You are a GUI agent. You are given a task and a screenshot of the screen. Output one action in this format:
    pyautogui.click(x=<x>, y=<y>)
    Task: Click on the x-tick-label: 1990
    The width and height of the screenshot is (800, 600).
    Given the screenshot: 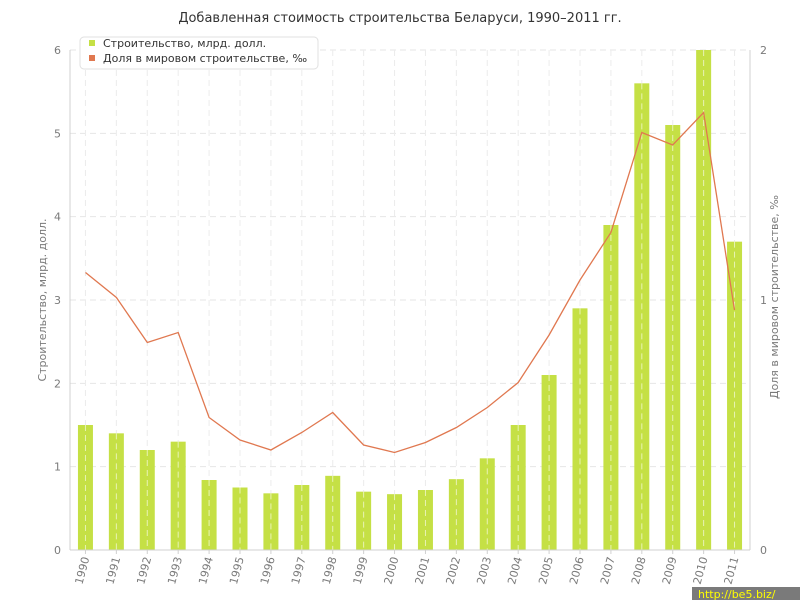 What is the action you would take?
    pyautogui.click(x=83, y=570)
    